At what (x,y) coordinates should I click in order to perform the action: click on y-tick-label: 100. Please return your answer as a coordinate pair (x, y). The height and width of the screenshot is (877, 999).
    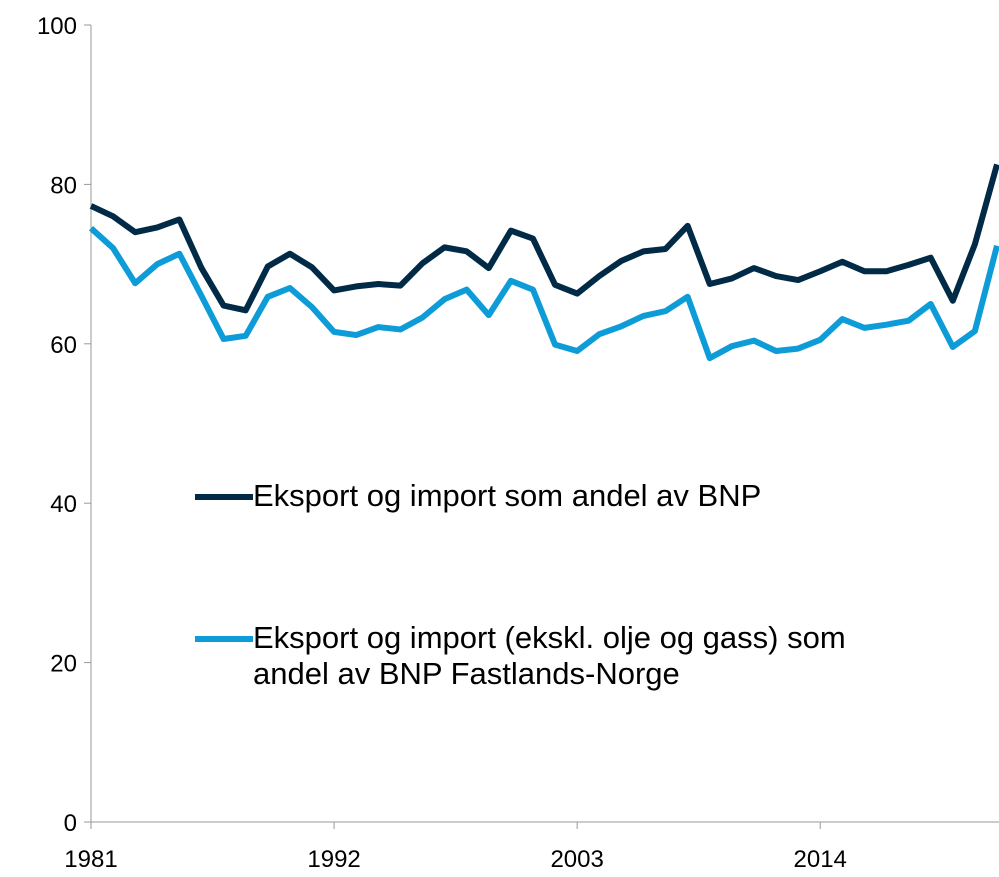
    Looking at the image, I should click on (57, 26).